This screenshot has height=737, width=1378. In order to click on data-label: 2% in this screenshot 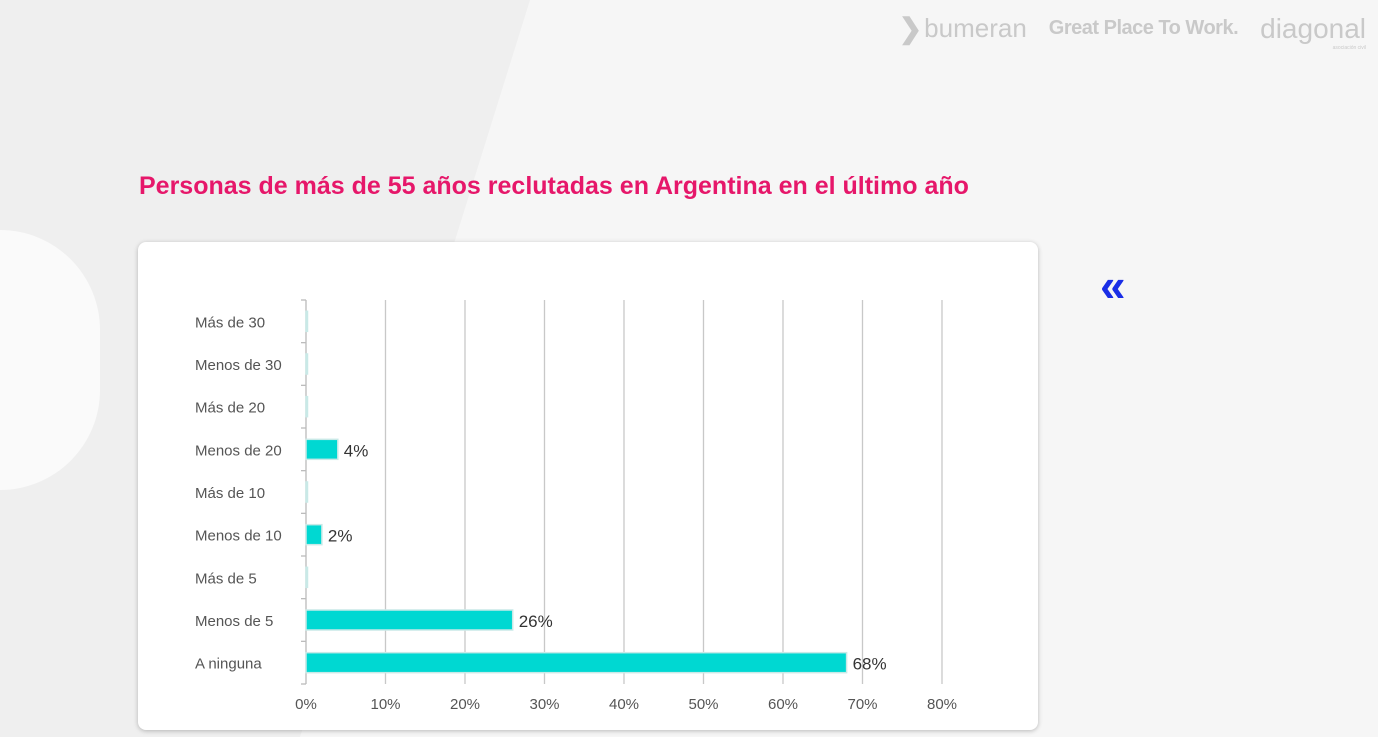, I will do `click(340, 536)`.